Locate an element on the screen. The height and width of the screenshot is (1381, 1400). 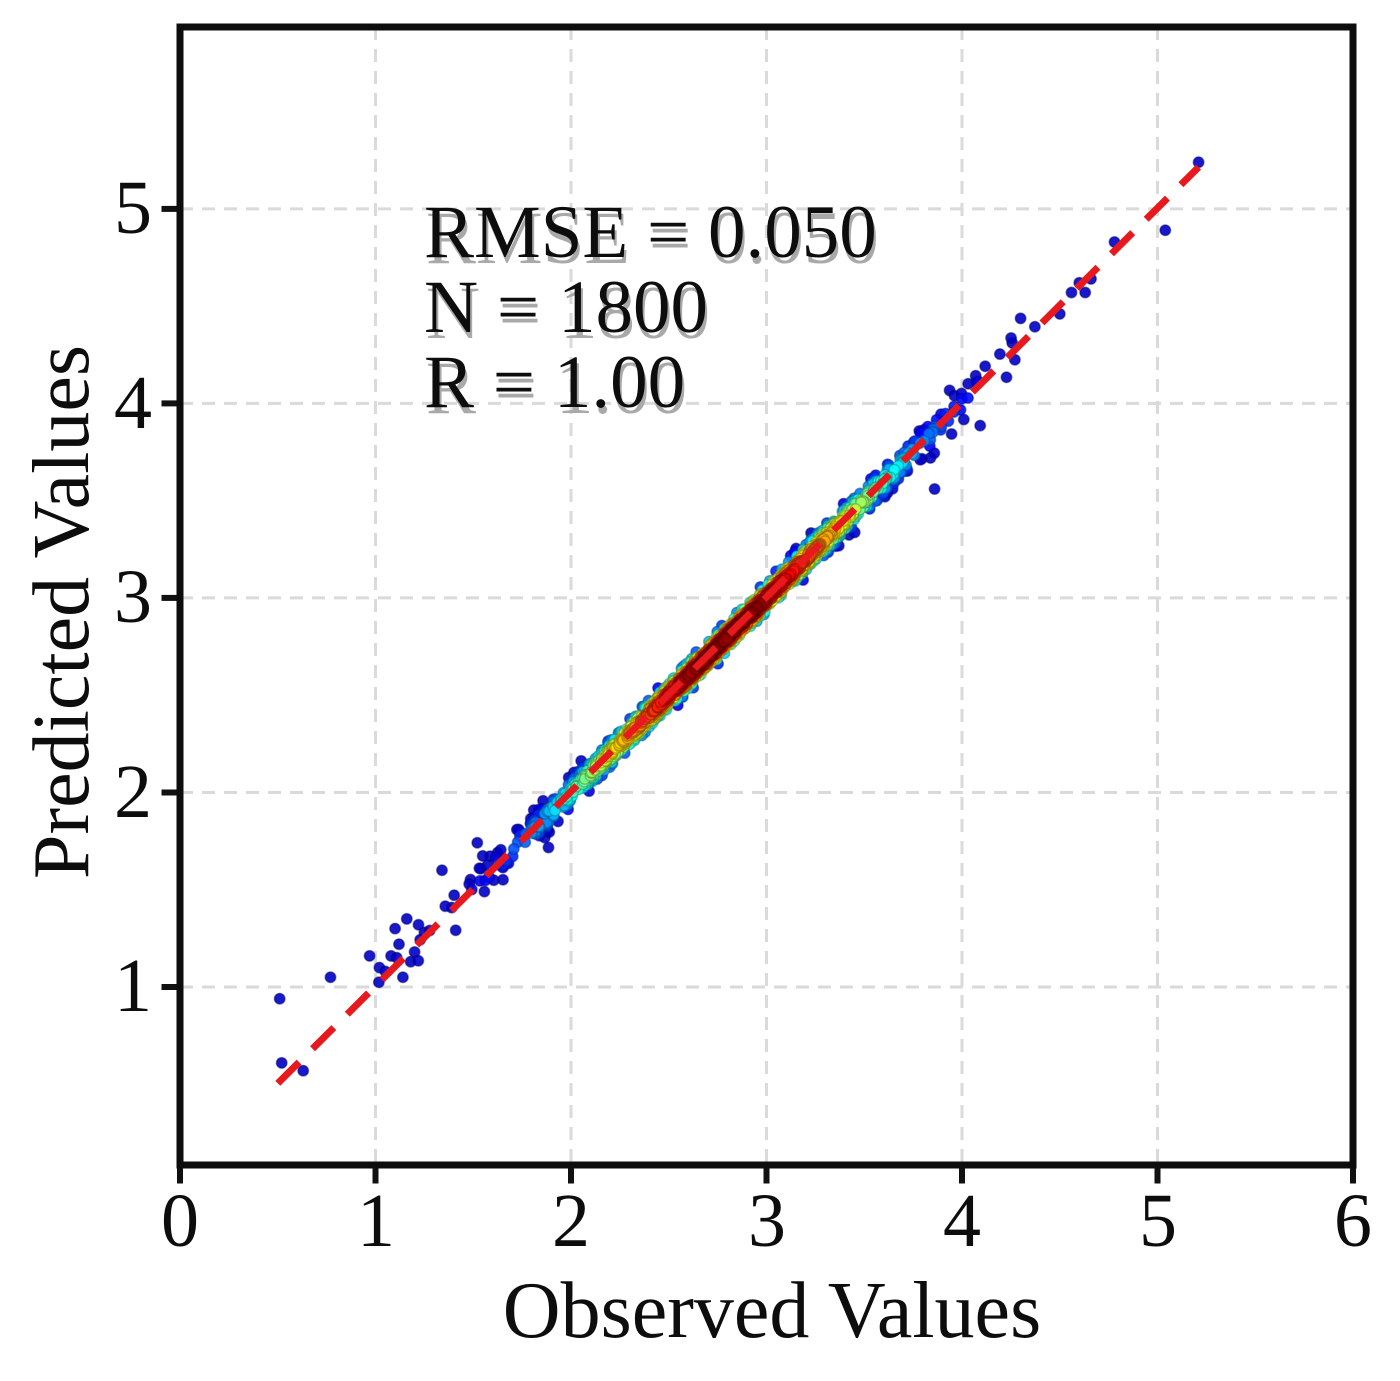
x-tick-label: 6 is located at coordinates (1353, 1221).